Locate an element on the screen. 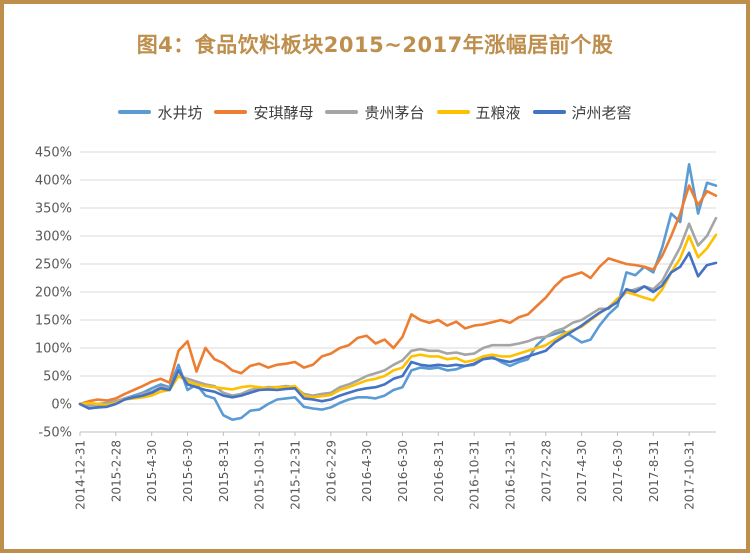 The width and height of the screenshot is (750, 553). x-tick-label: 2015-12-31 is located at coordinates (295, 475).